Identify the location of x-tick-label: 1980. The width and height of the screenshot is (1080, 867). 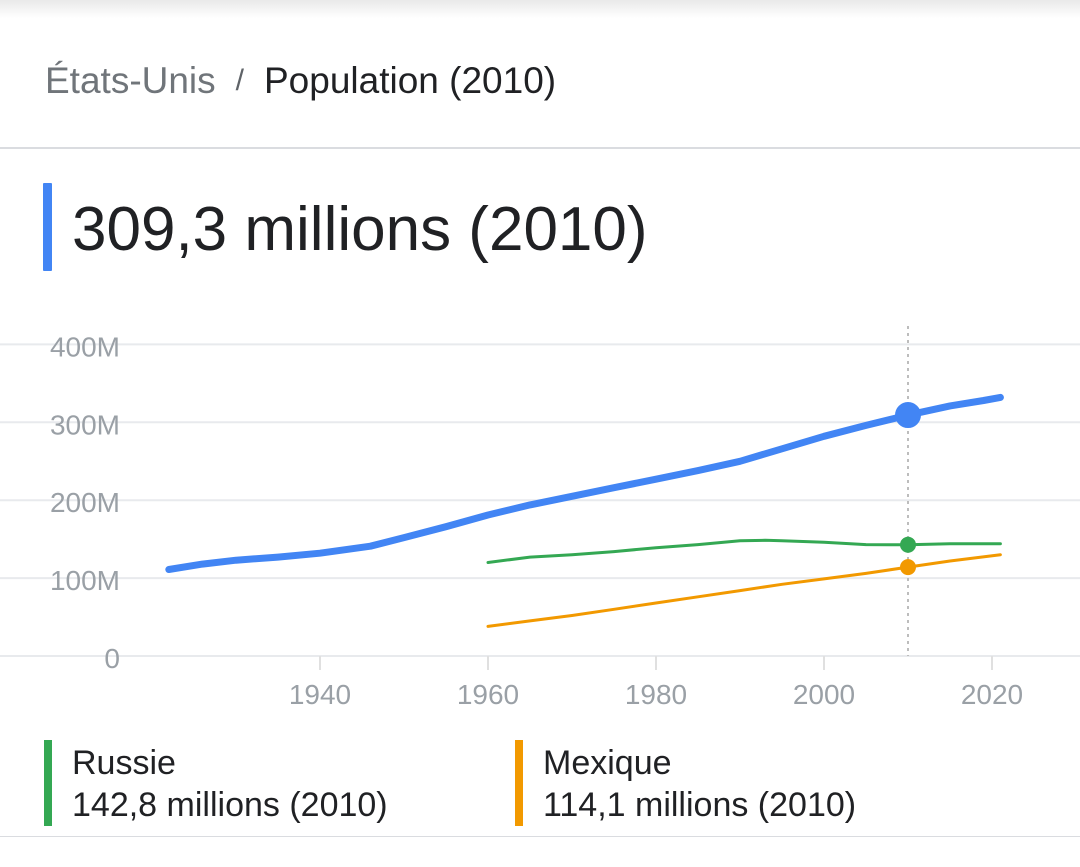
(656, 694).